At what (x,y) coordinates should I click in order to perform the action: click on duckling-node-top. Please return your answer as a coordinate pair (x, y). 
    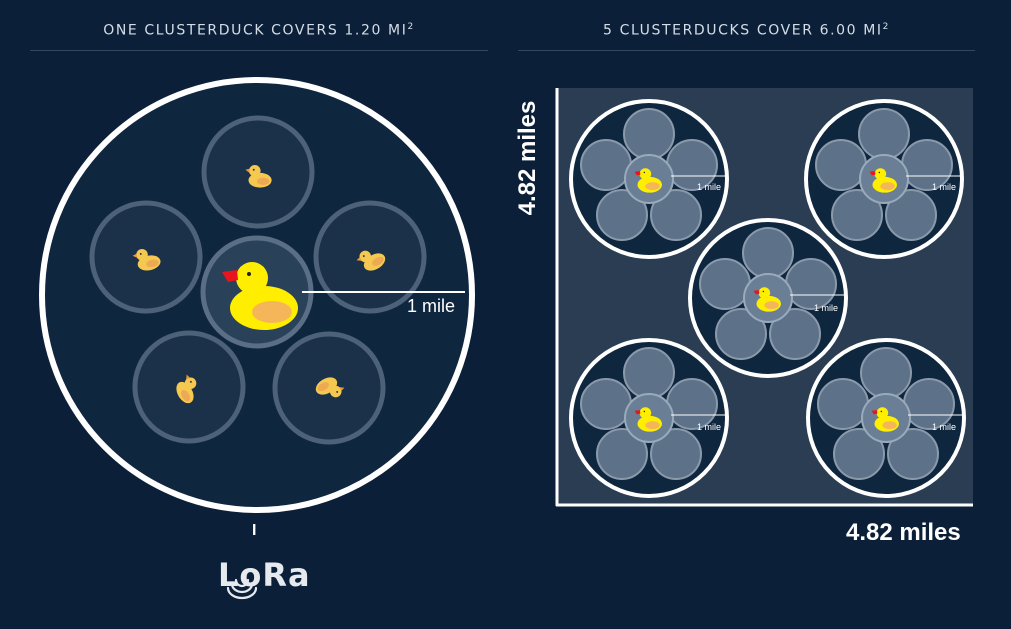
    Looking at the image, I should click on (258, 172).